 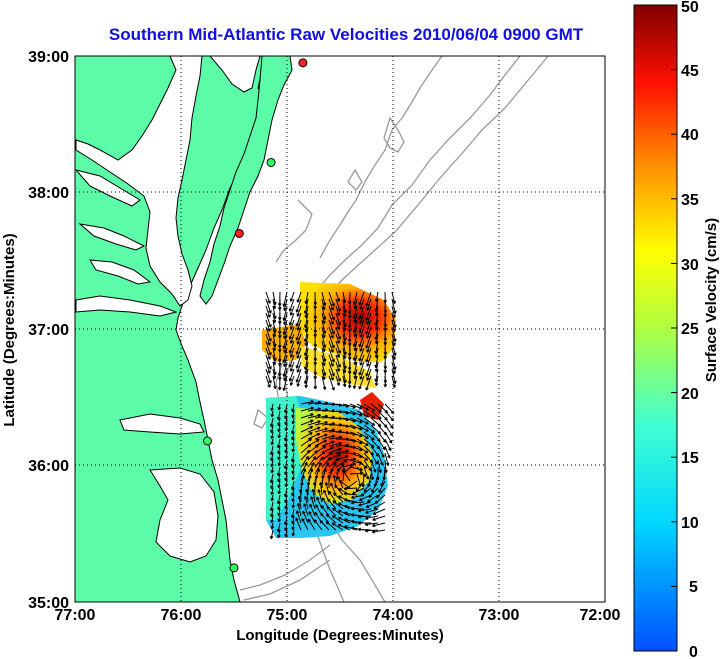 I want to click on velocity-patch-west-lobe, so click(x=284, y=343).